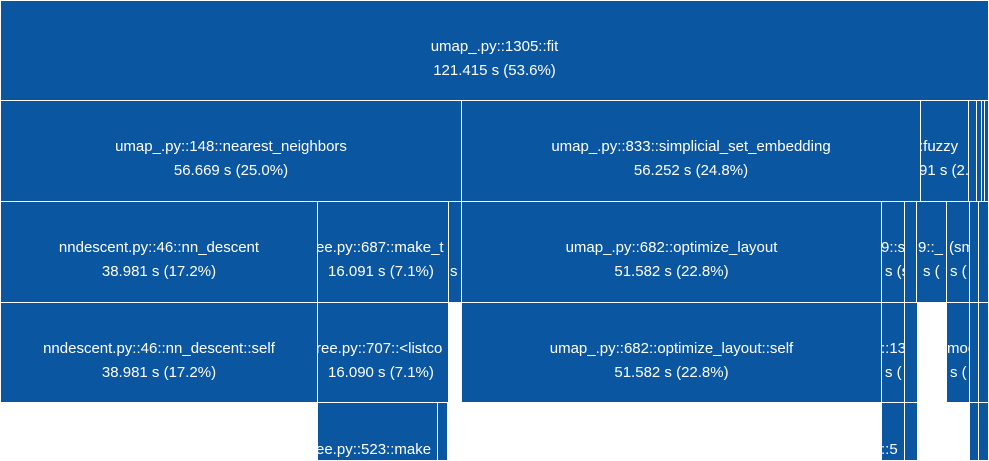 This screenshot has width=989, height=461. What do you see at coordinates (159, 247) in the screenshot?
I see `frame-label: nndescent.py::46::nn_descent` at bounding box center [159, 247].